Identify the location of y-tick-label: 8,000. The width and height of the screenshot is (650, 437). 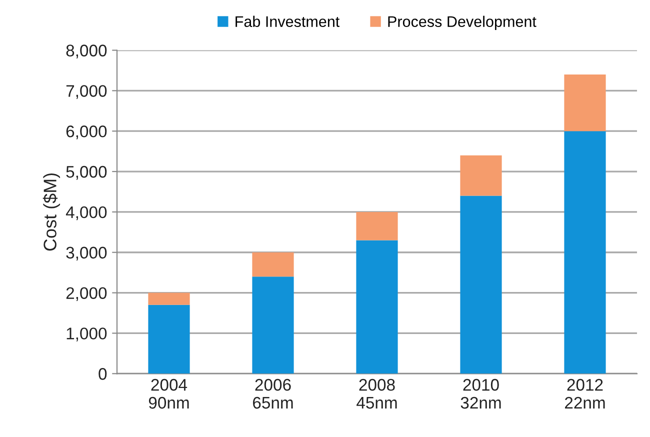
(86, 51).